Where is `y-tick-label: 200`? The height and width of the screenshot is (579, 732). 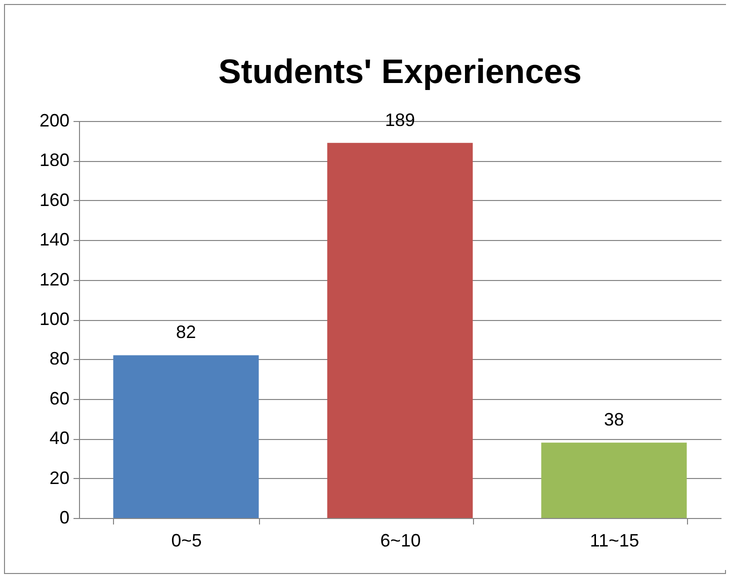 y-tick-label: 200 is located at coordinates (54, 120).